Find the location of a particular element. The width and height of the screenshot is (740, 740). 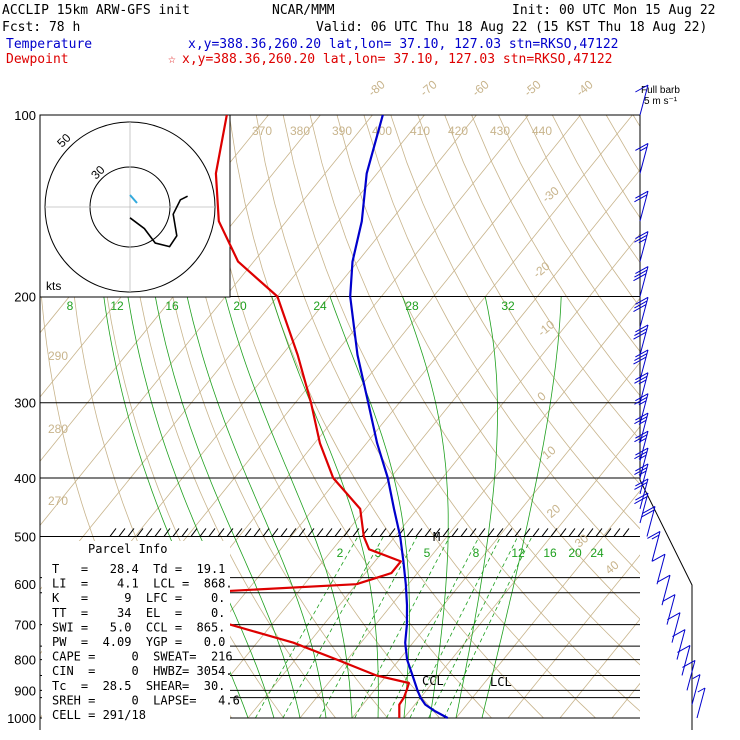

hodograph-trace is located at coordinates (158, 221).